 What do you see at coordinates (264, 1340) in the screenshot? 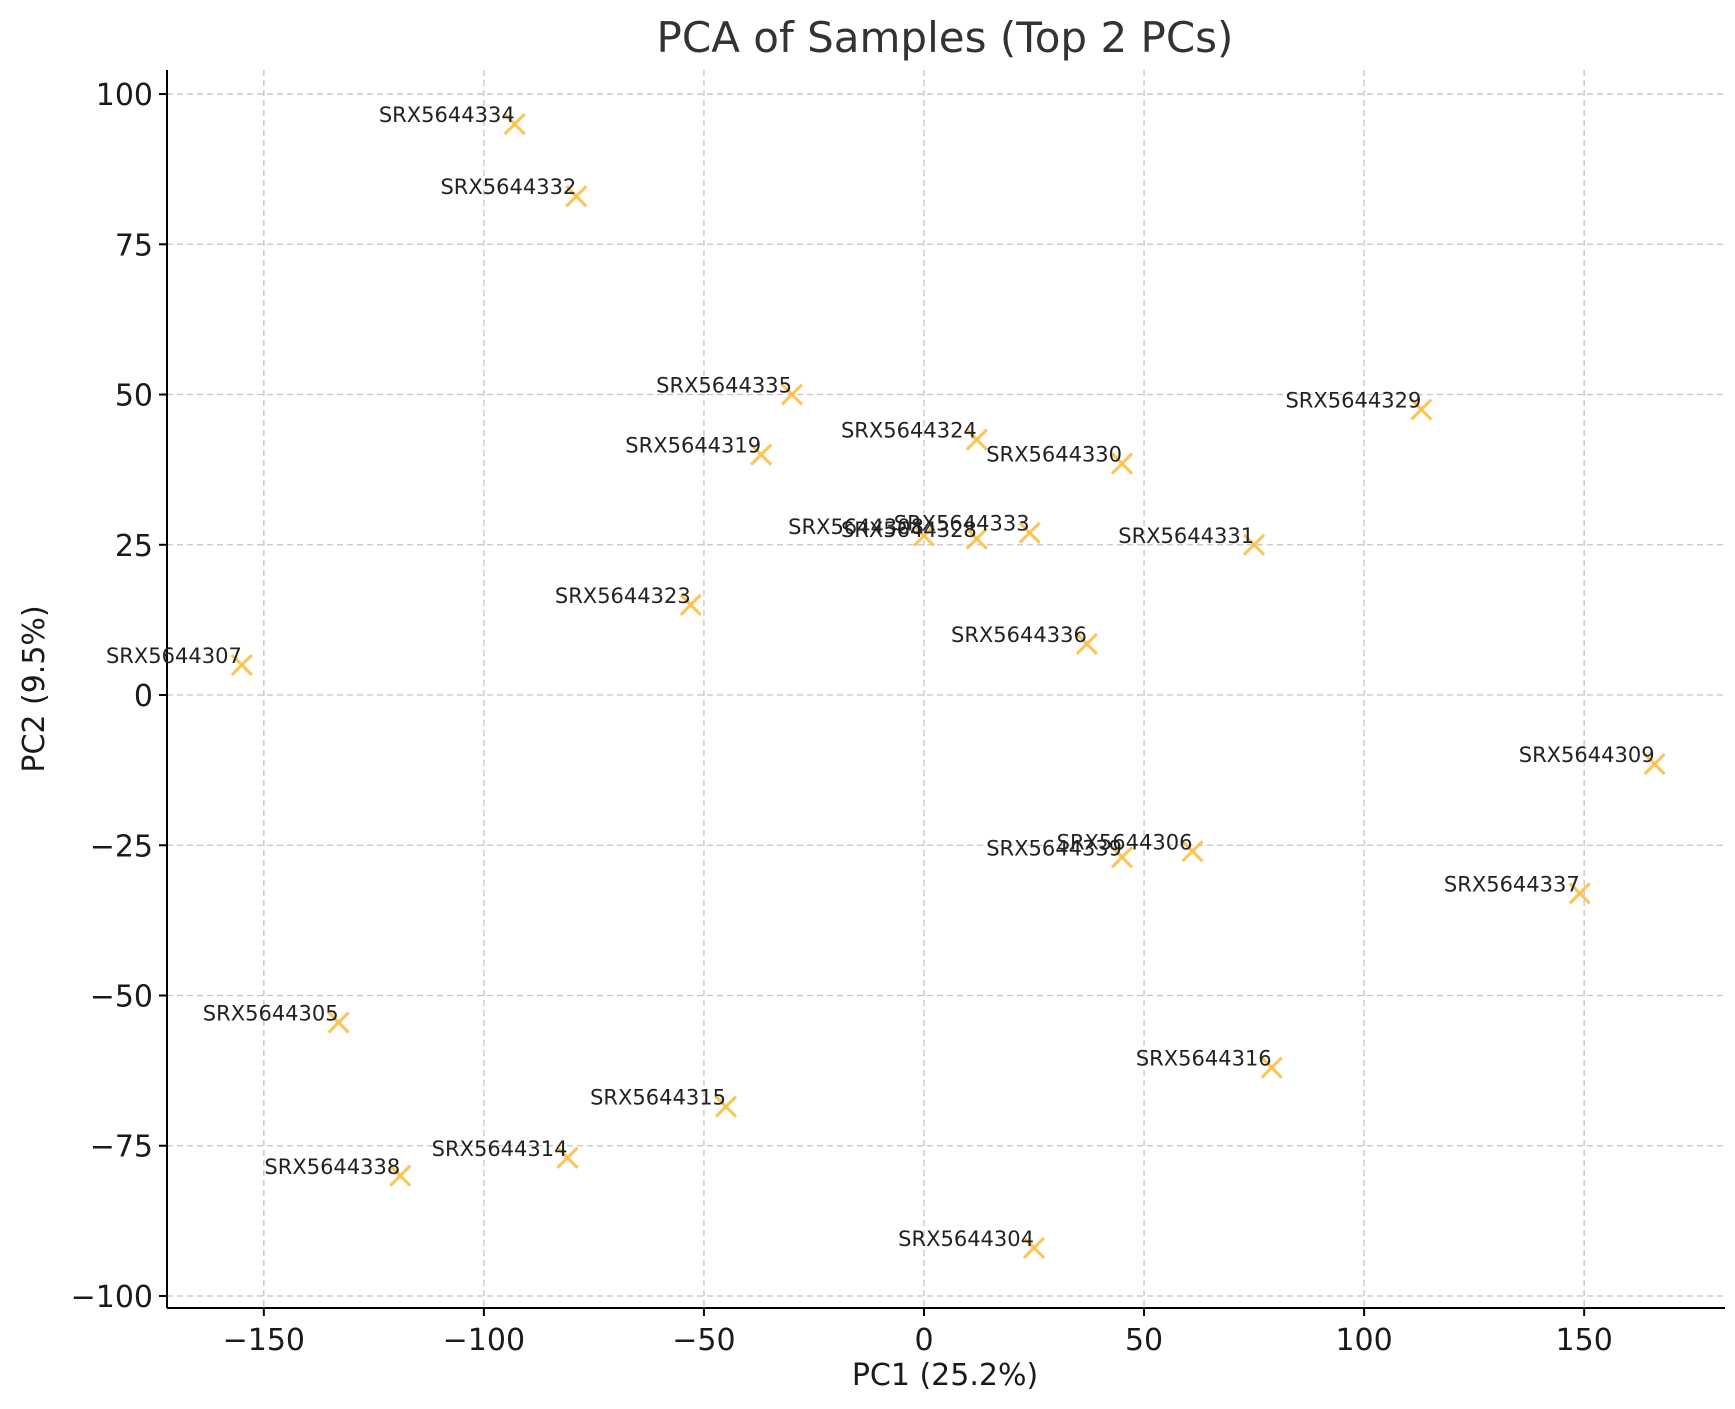
I see `x-tick-label: −150` at bounding box center [264, 1340].